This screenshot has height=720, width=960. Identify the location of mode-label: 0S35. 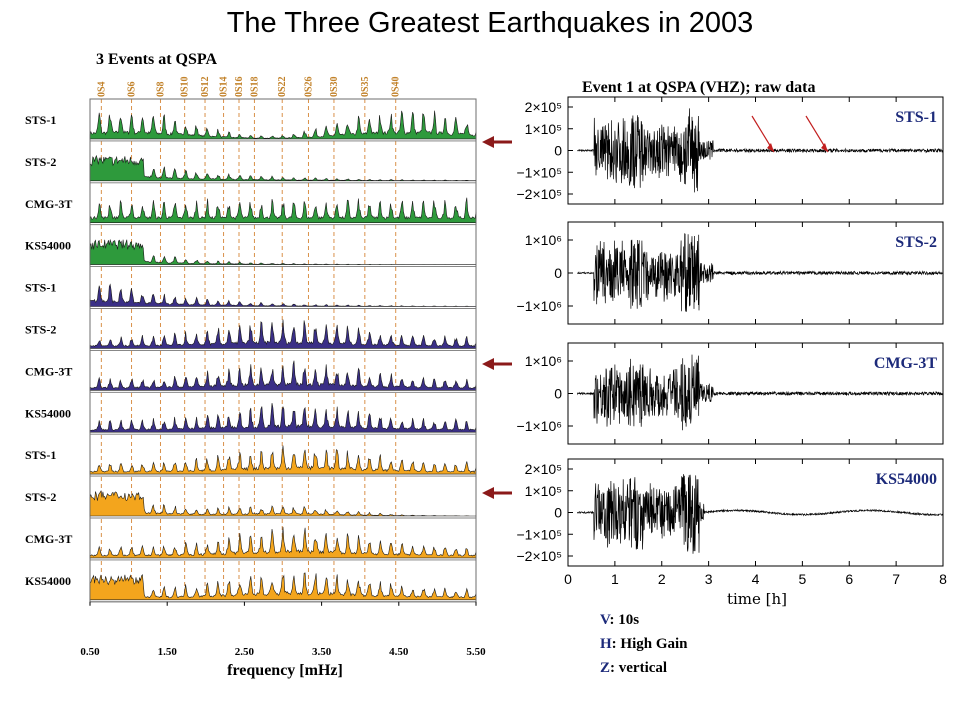
(365, 86).